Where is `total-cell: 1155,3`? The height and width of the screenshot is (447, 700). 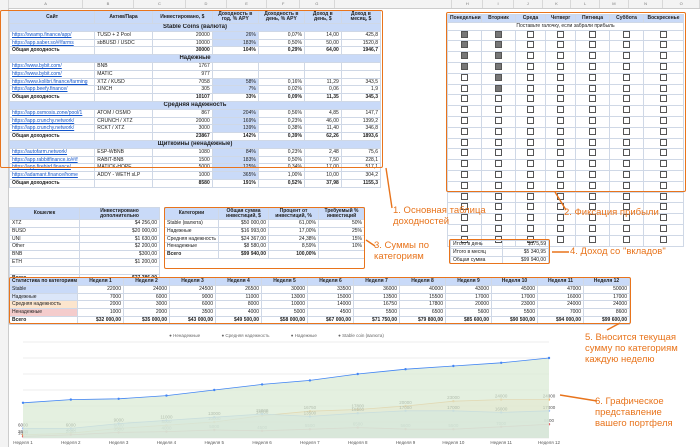
total-cell: 1155,3 is located at coordinates (361, 183).